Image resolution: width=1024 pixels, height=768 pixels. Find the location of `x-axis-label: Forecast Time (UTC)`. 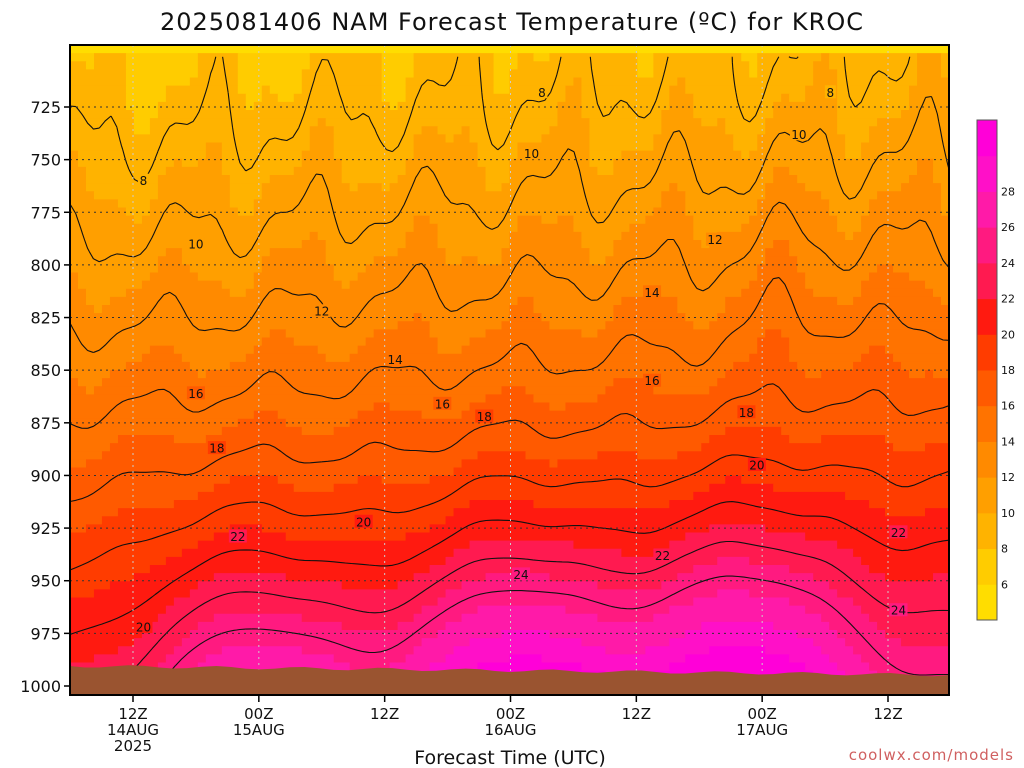

x-axis-label: Forecast Time (UTC) is located at coordinates (509, 757).